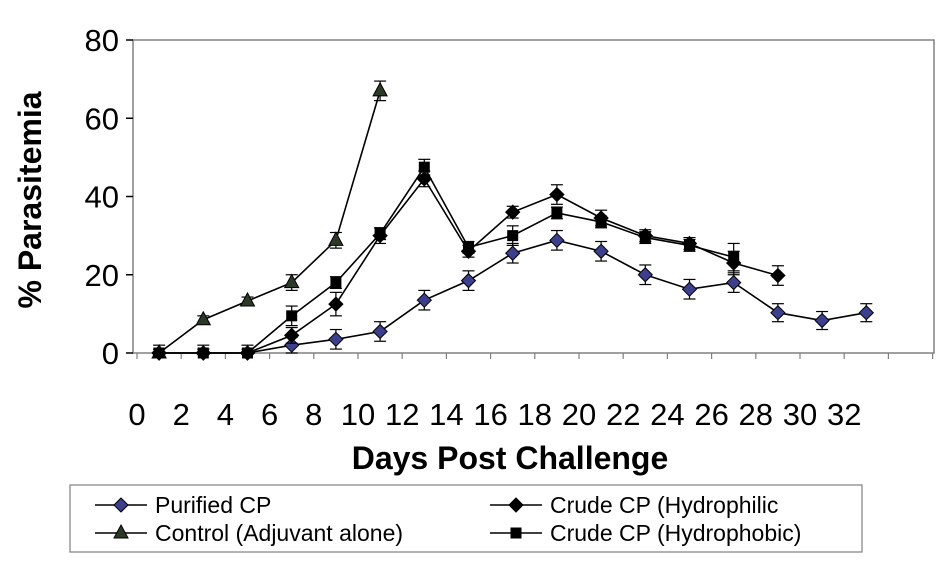  What do you see at coordinates (756, 414) in the screenshot?
I see `x-tick-label: 28` at bounding box center [756, 414].